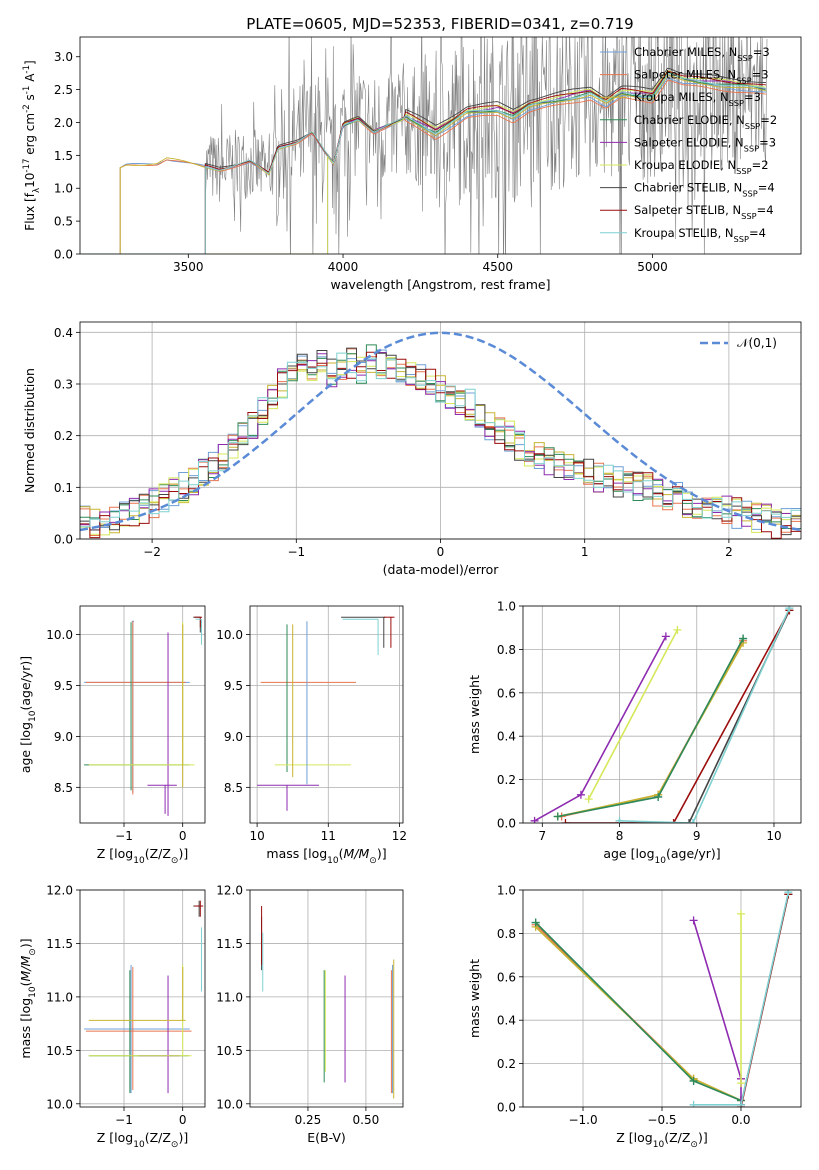  I want to click on spectrum-ticks: 3500 4000 4500 5000 0.0 0.5 1.0 1.5 2.0 2.5 3.0, so click(361, 162).